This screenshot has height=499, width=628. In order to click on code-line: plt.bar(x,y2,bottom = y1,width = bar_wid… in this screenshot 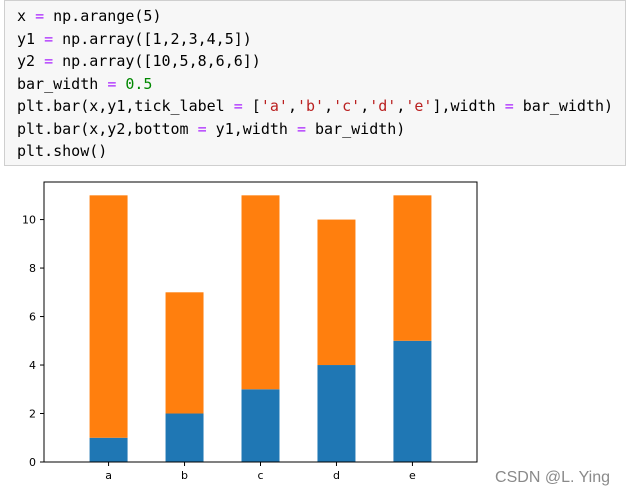, I will do `click(321, 129)`.